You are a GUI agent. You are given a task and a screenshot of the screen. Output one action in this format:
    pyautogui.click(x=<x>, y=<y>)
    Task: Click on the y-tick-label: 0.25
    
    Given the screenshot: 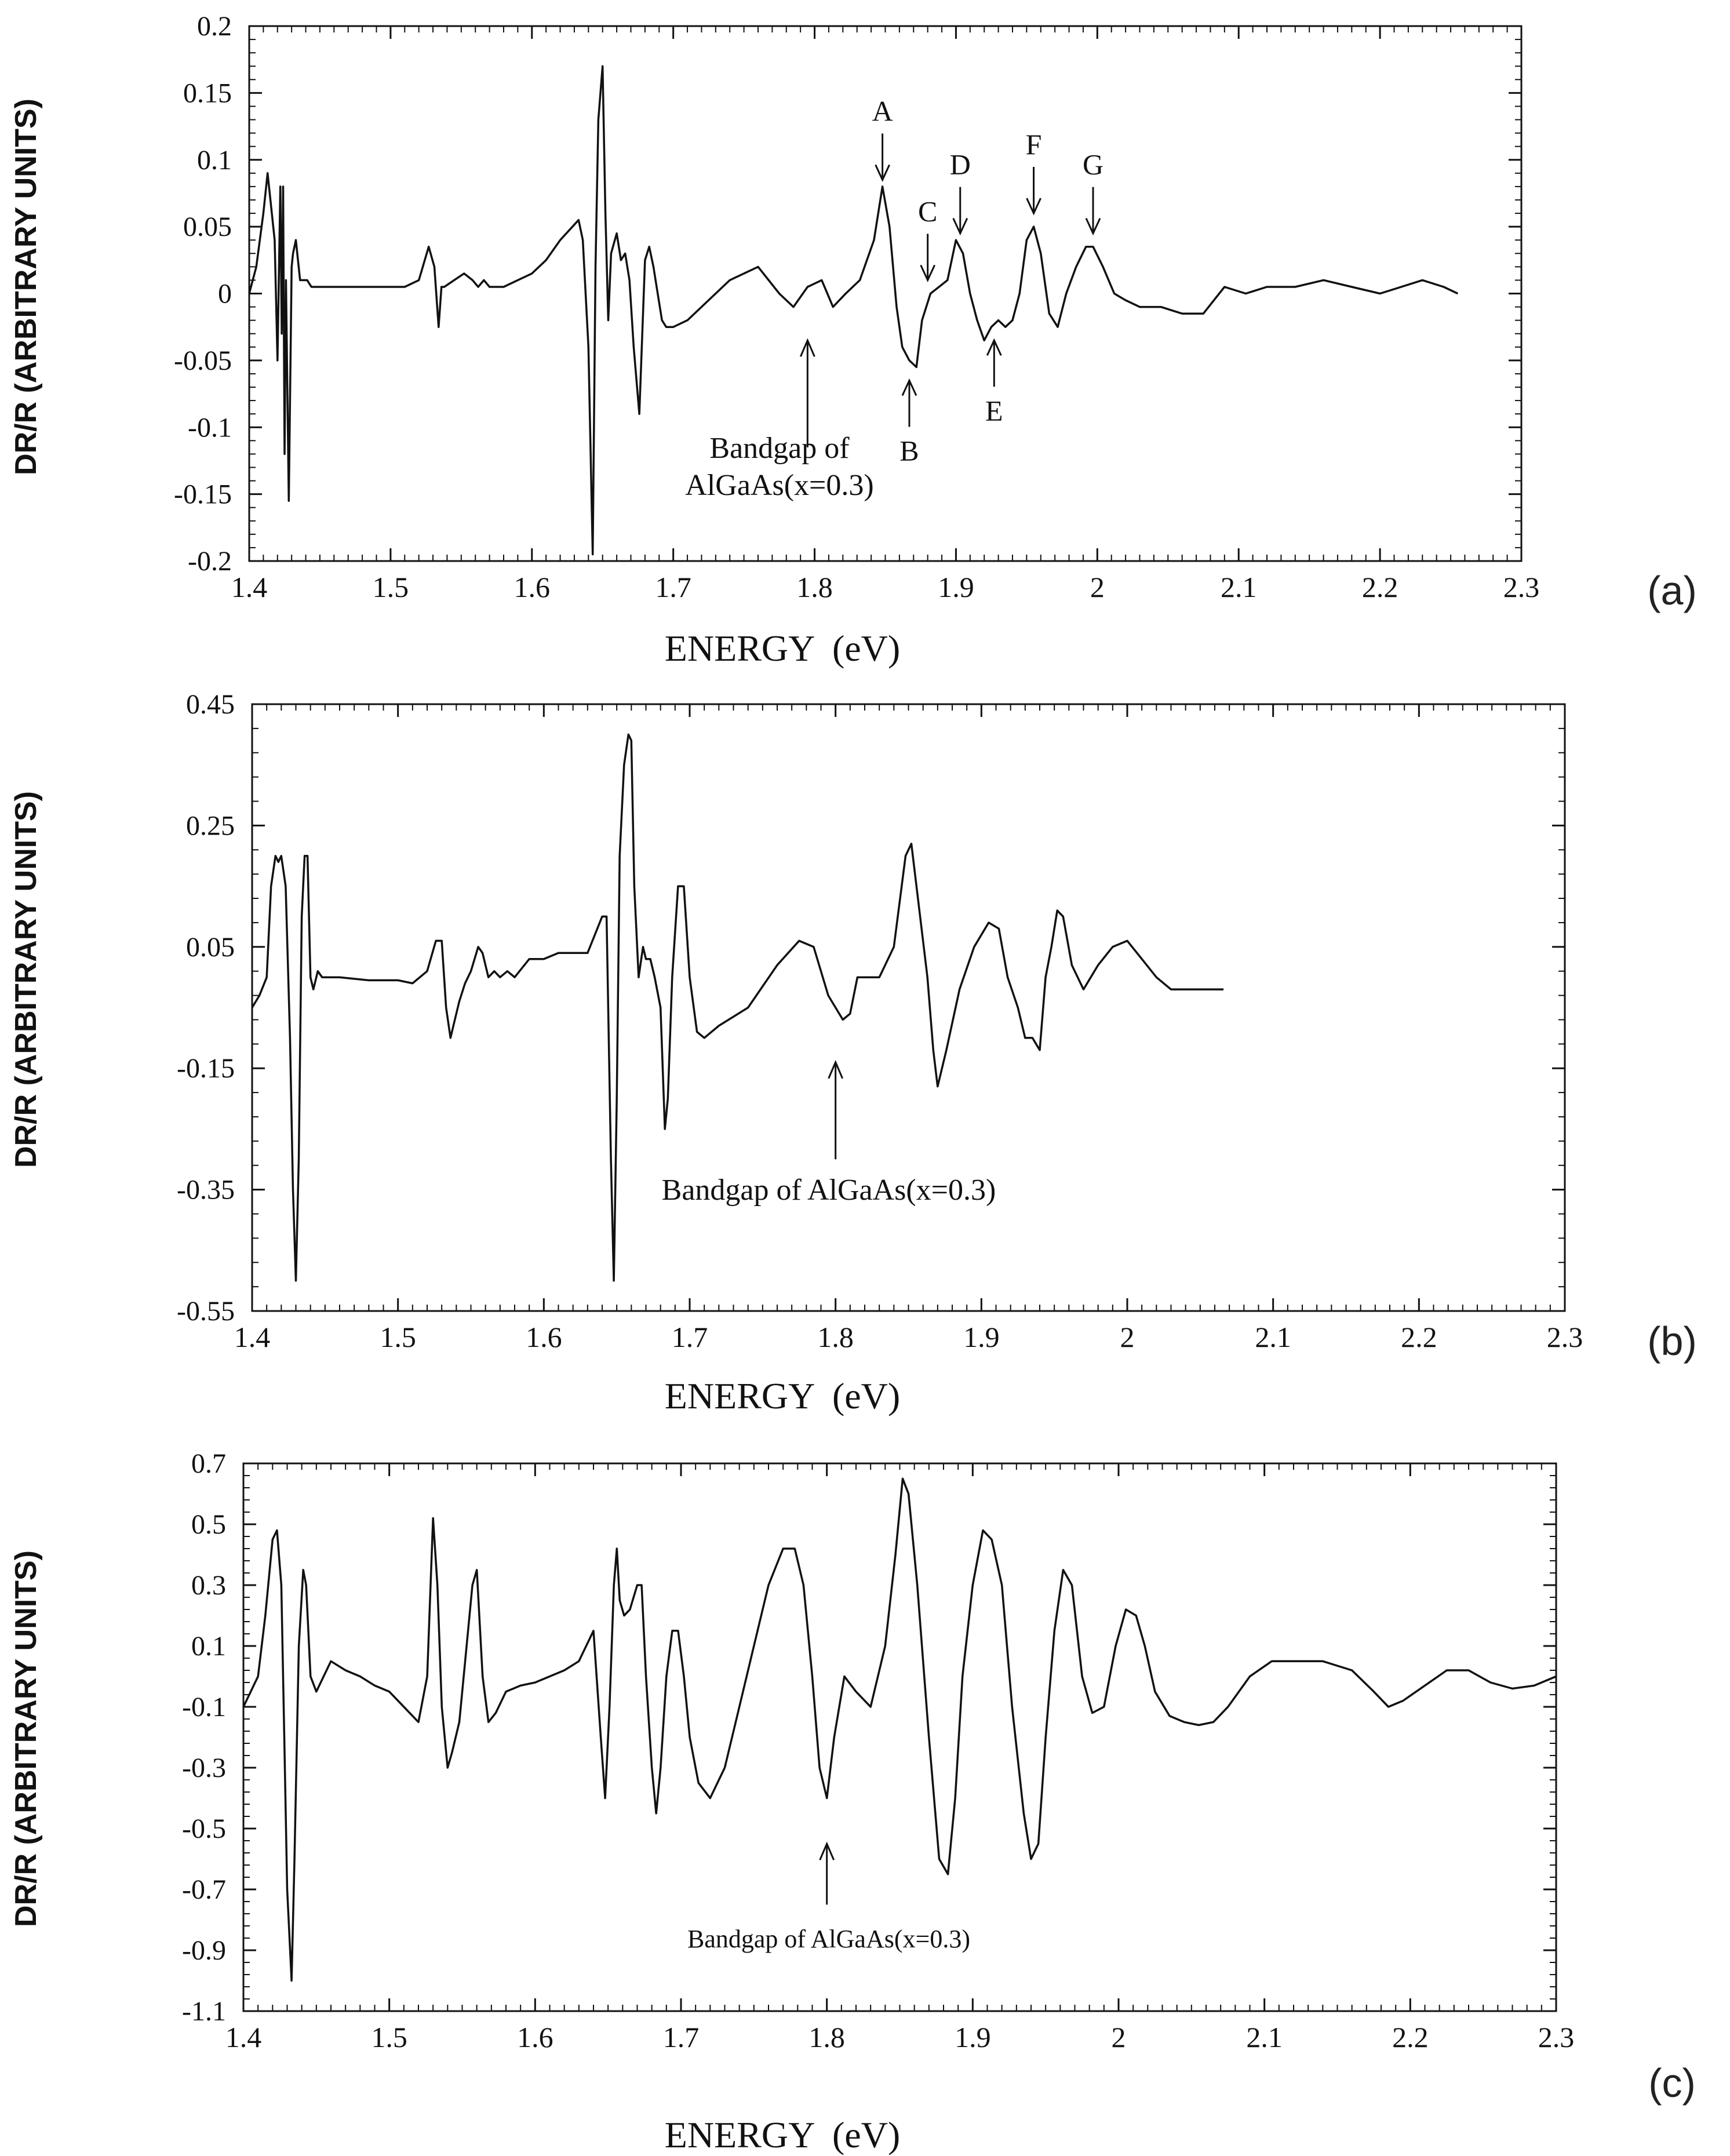 What is the action you would take?
    pyautogui.click(x=210, y=826)
    